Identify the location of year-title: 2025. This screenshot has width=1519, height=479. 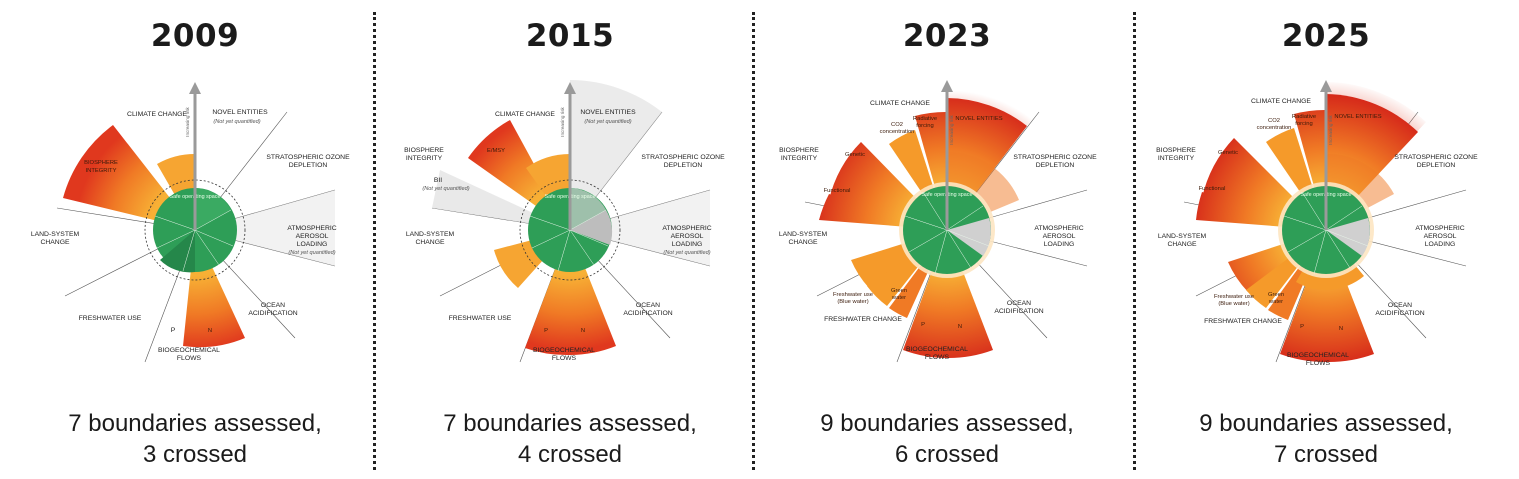
(1326, 36).